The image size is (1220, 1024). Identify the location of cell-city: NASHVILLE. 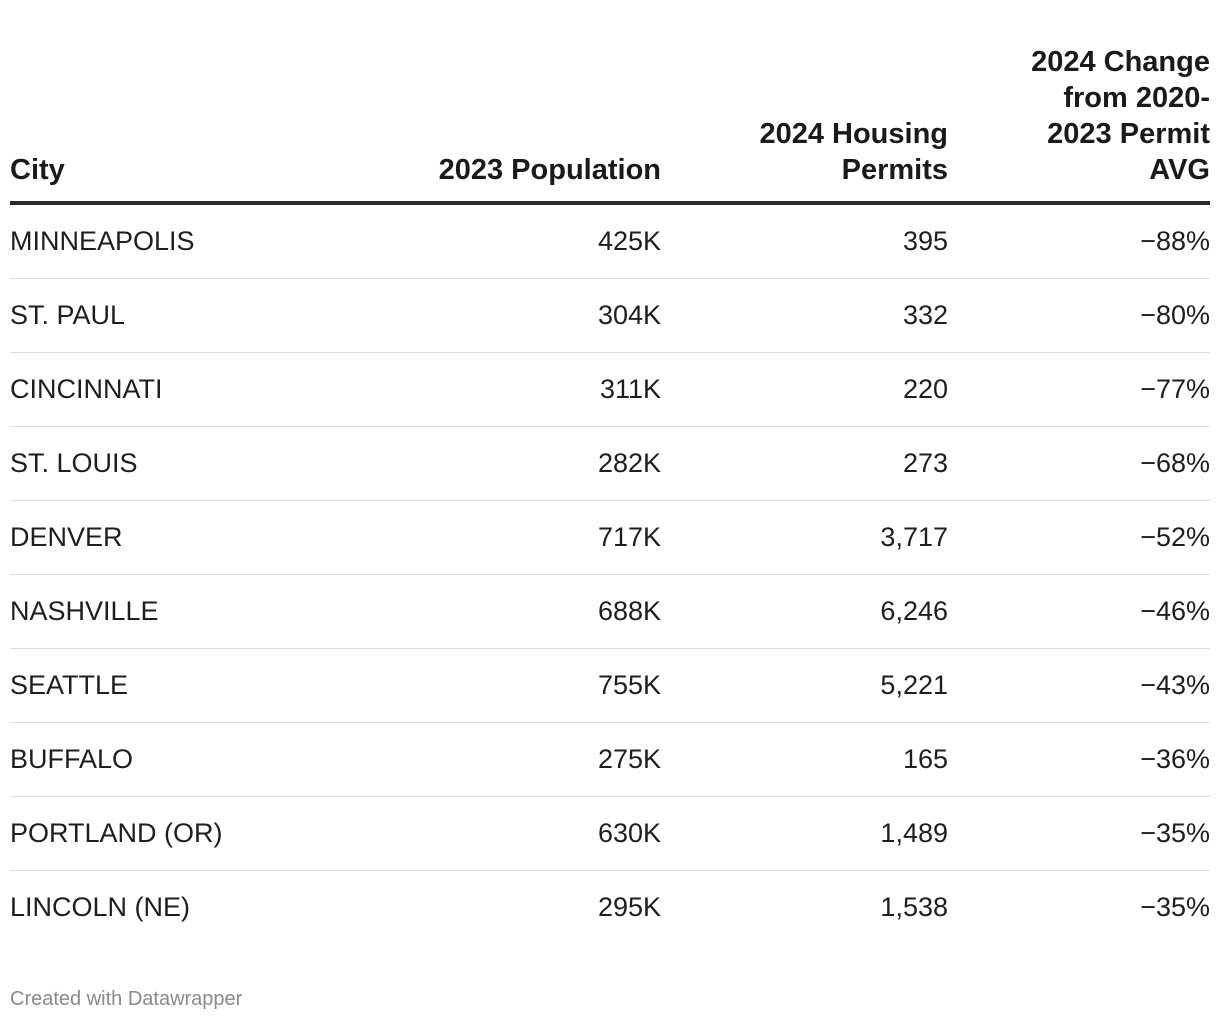
(180, 611).